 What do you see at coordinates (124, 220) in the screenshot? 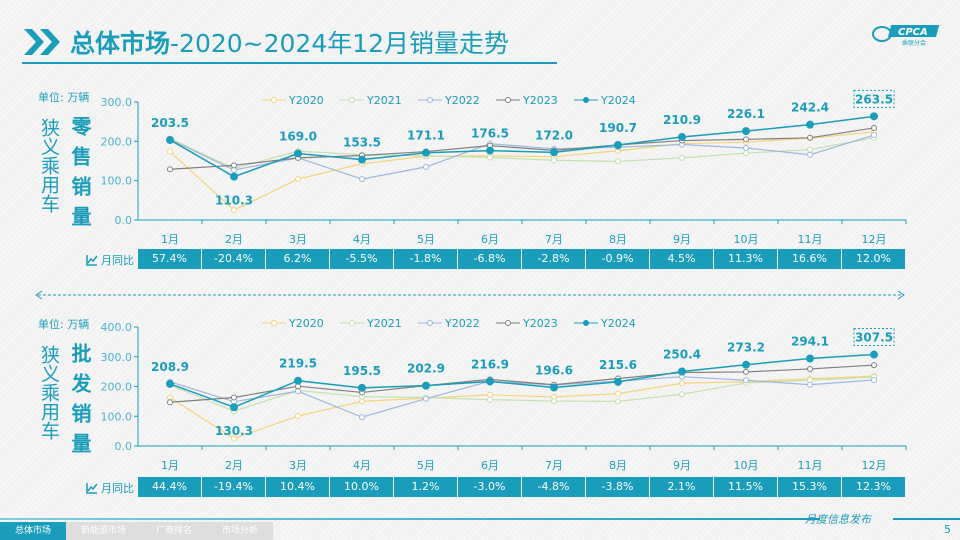
I see `y-tick-label: 0.0` at bounding box center [124, 220].